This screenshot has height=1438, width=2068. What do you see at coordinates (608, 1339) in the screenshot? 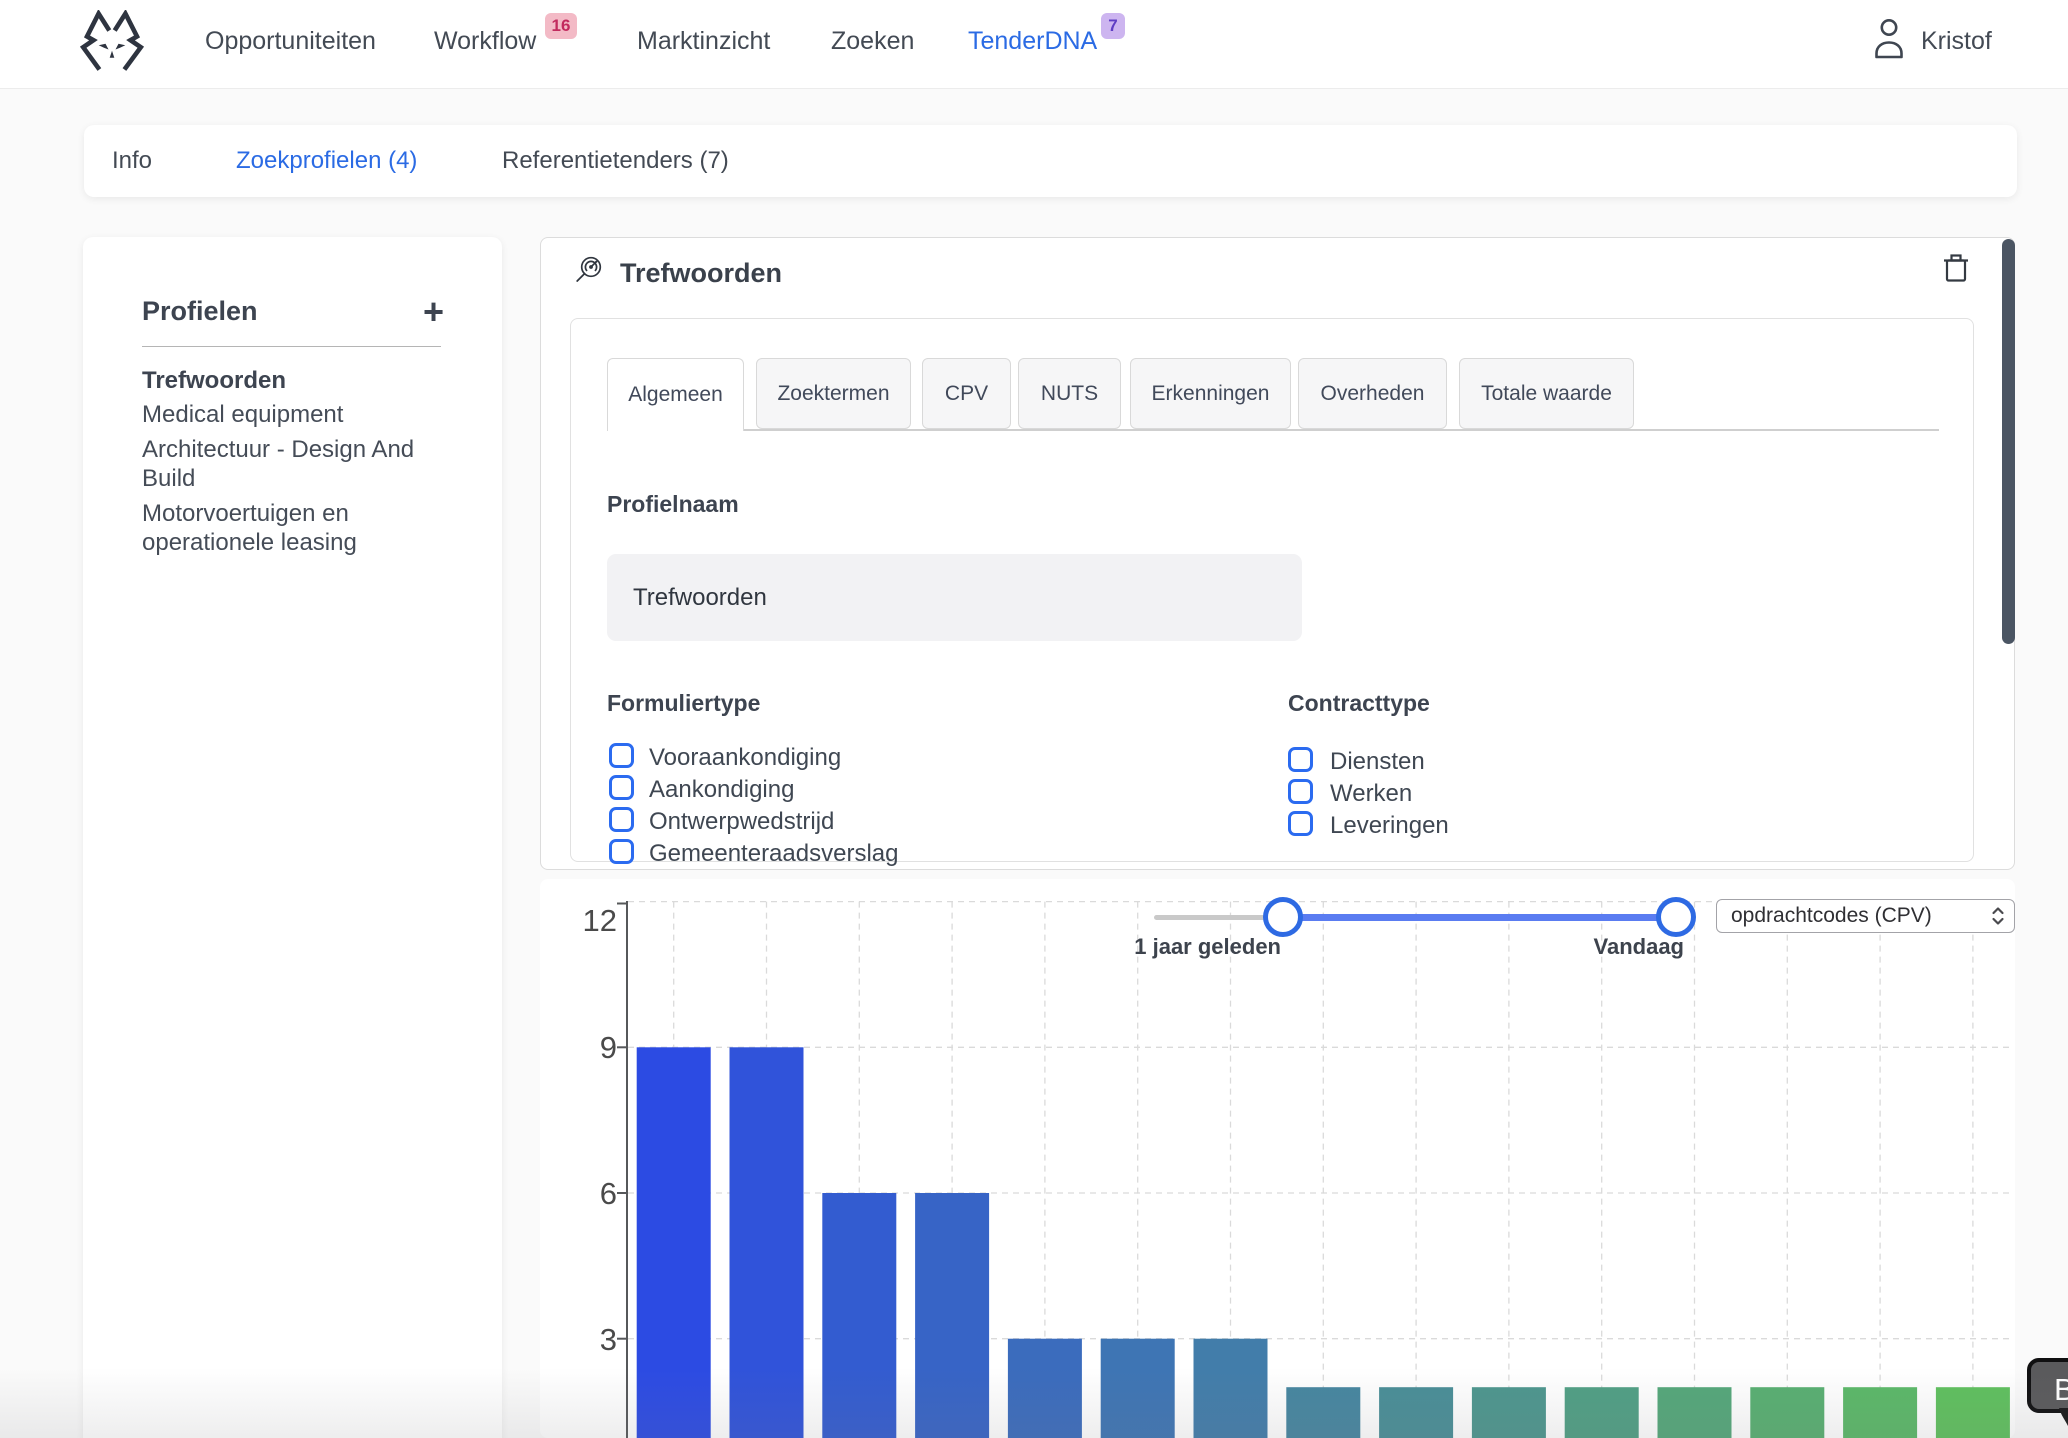
I see `svg-text: 3` at bounding box center [608, 1339].